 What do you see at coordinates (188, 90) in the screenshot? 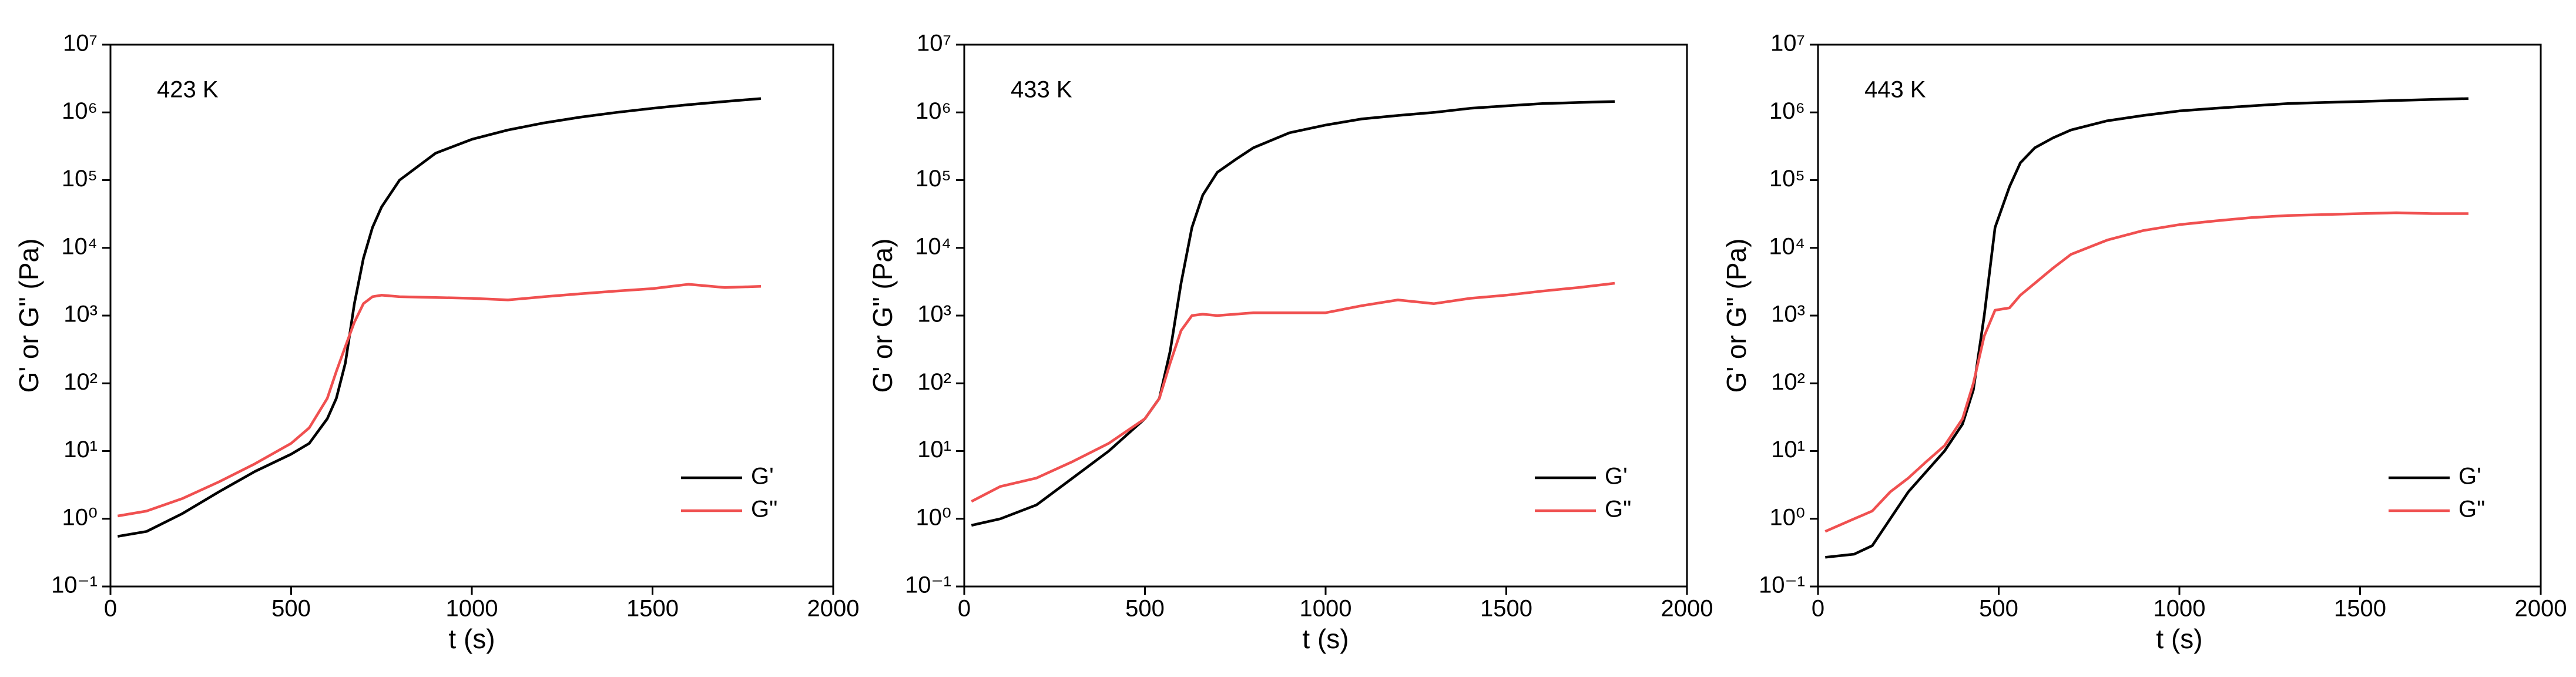
I see `annotation: 423 K` at bounding box center [188, 90].